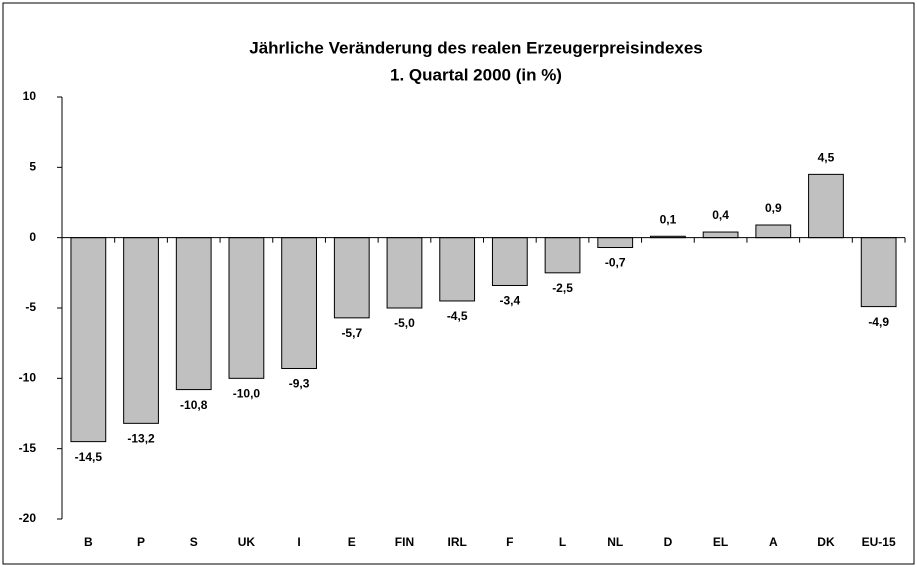 The height and width of the screenshot is (567, 917). What do you see at coordinates (562, 542) in the screenshot?
I see `x-tick-label: L` at bounding box center [562, 542].